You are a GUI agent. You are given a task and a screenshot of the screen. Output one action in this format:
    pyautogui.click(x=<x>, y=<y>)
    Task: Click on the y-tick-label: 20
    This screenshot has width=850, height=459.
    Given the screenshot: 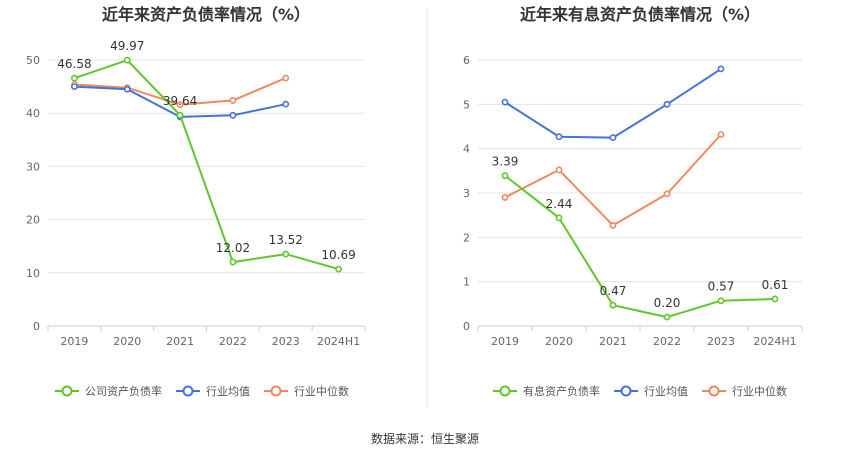 What is the action you would take?
    pyautogui.click(x=33, y=220)
    